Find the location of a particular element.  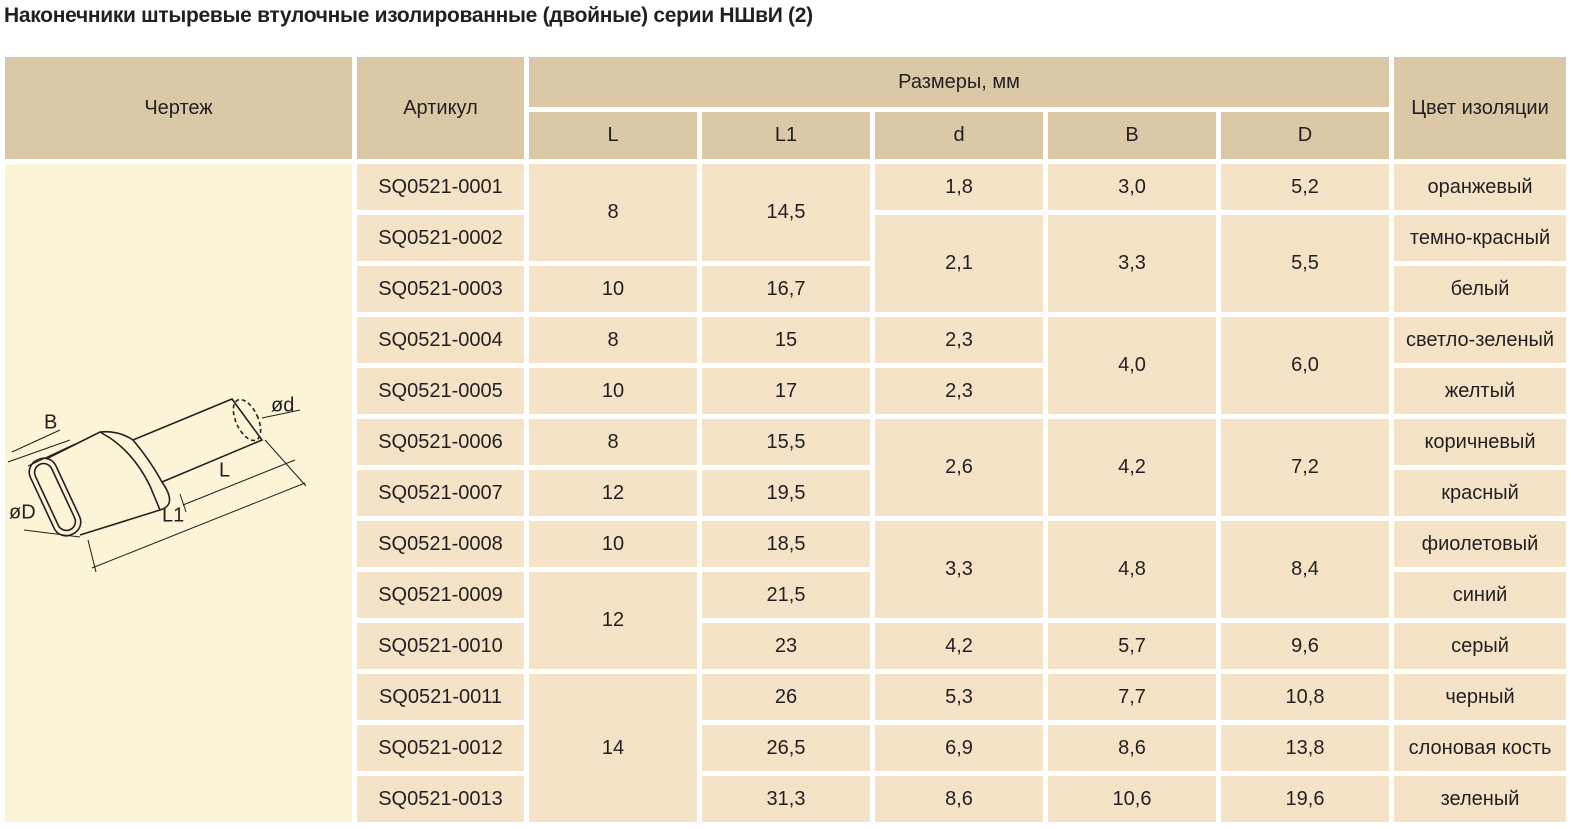

cell: 5,5 is located at coordinates (1305, 263).